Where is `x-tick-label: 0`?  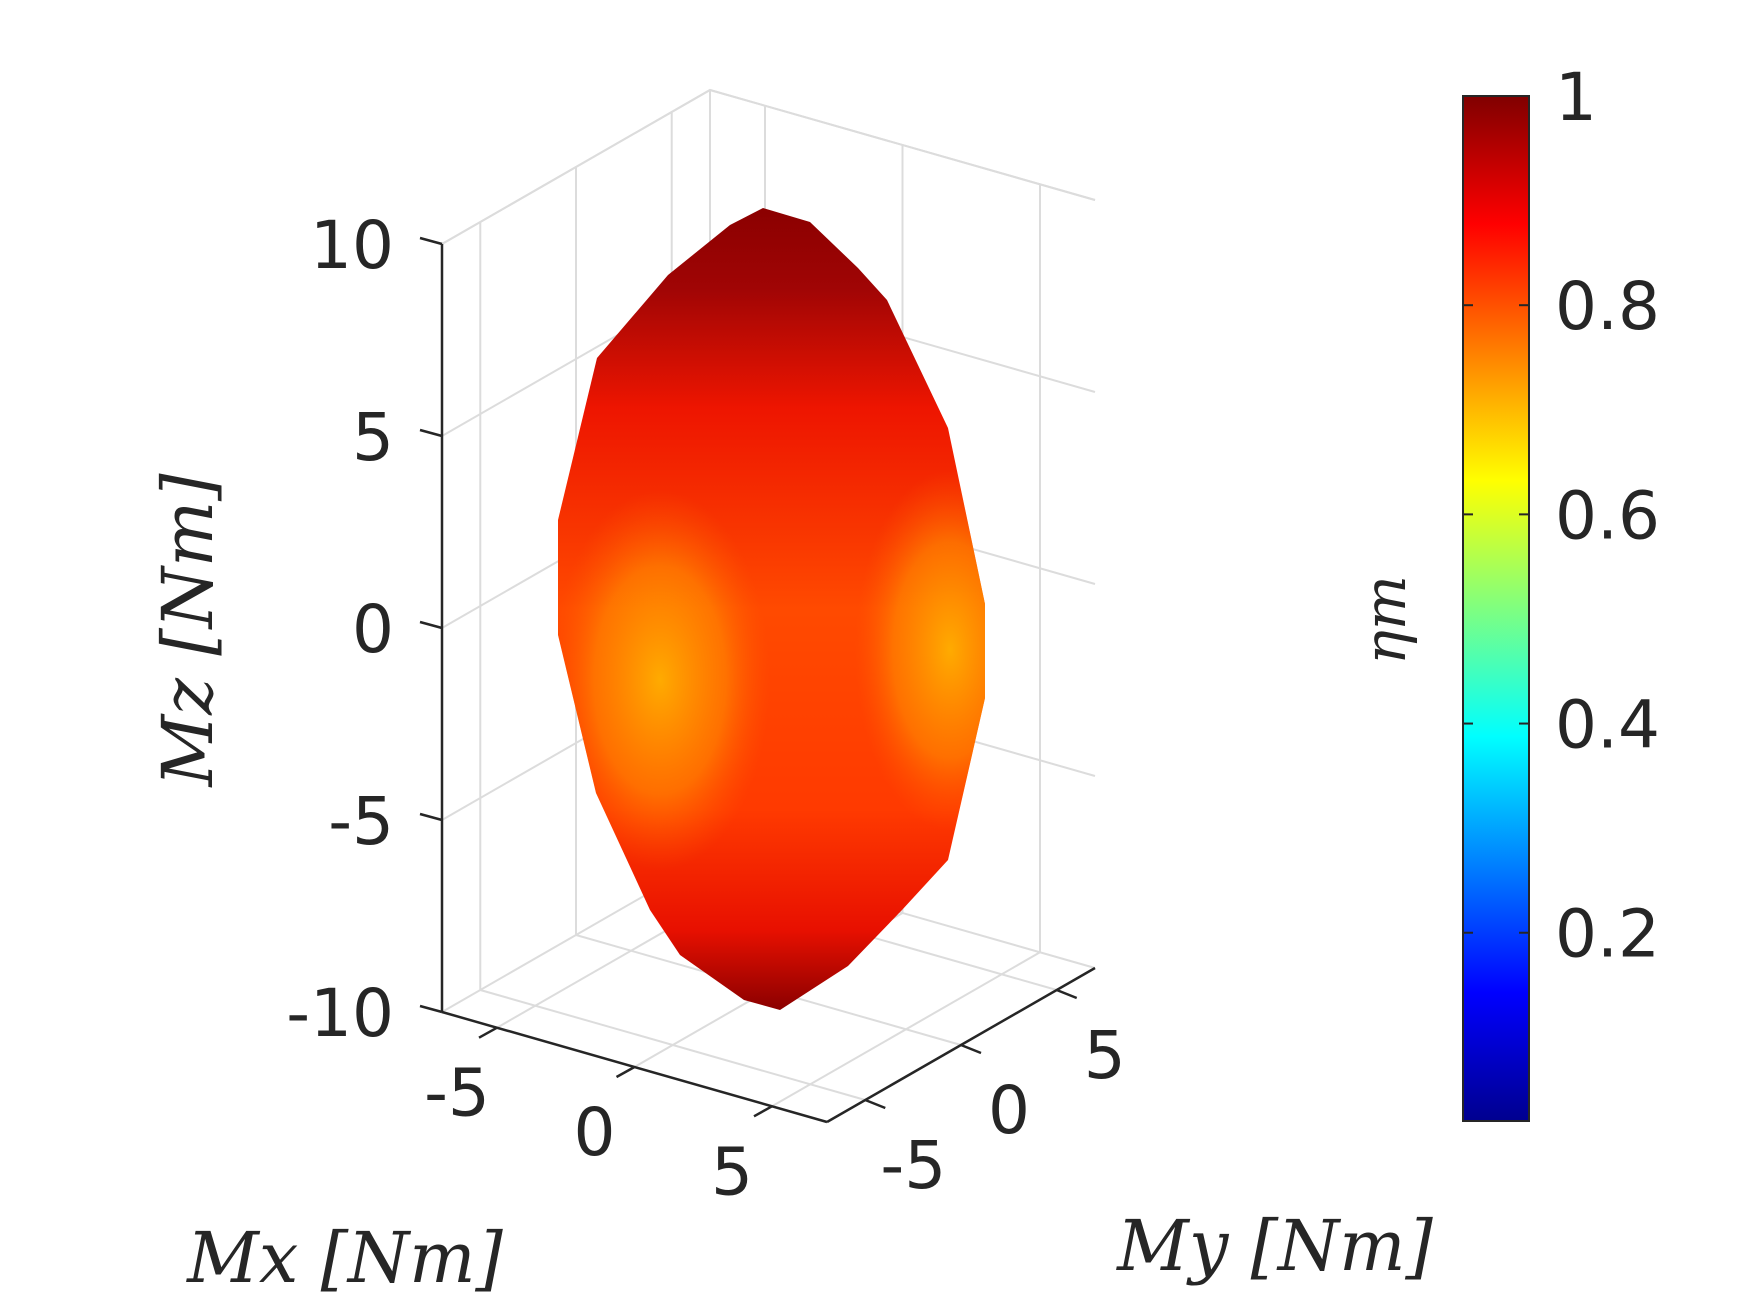 x-tick-label: 0 is located at coordinates (595, 1132).